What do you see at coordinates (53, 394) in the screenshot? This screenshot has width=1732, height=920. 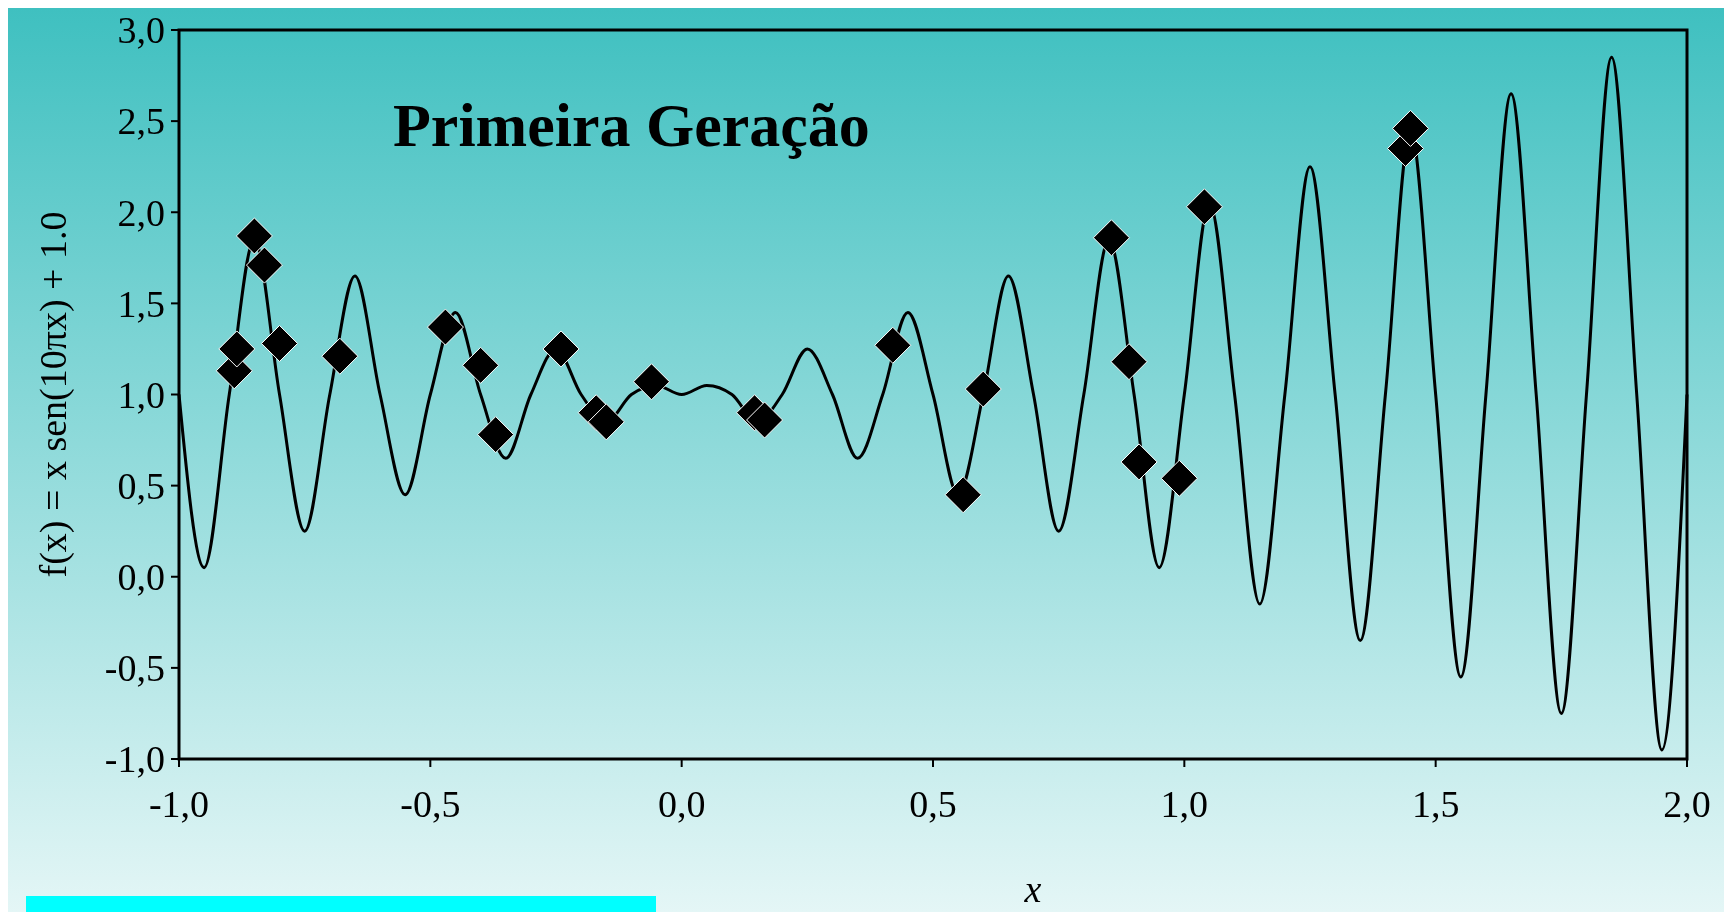 I see `y-axis-title: f(x) = x sen(10πx) + 1.0` at bounding box center [53, 394].